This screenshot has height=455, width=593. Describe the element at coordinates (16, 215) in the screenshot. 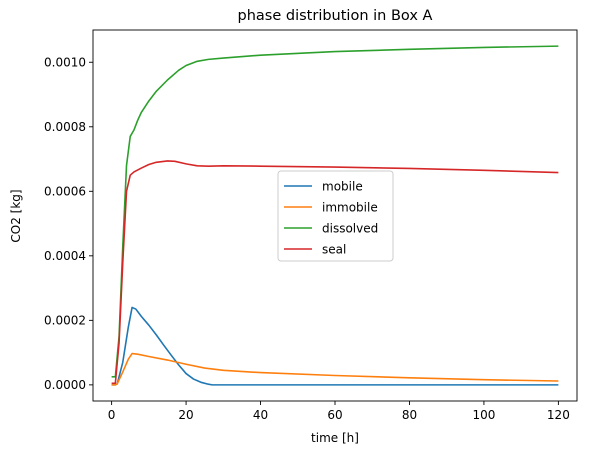

I see `y-axis-label: CO2 [kg]` at that location.